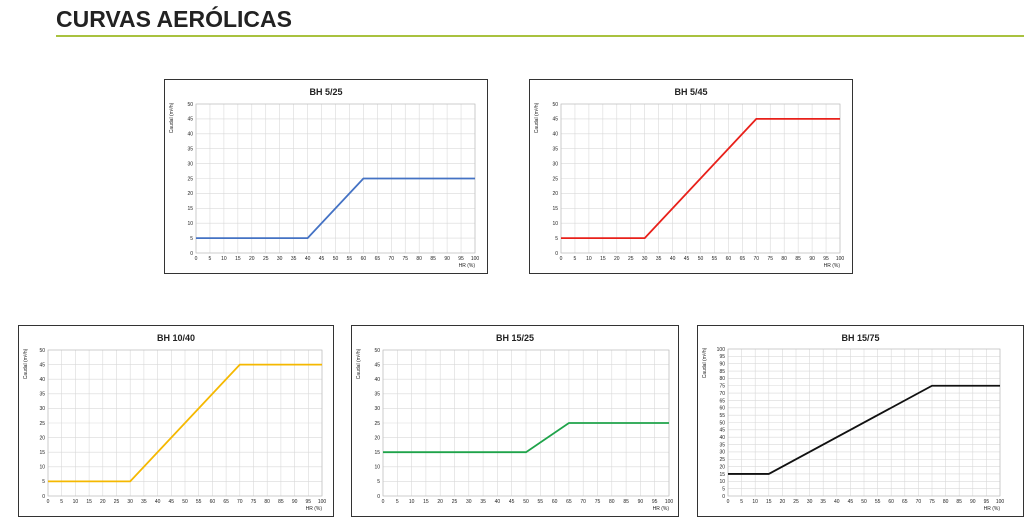 The width and height of the screenshot is (1024, 519). What do you see at coordinates (722, 365) in the screenshot?
I see `y-tick-label: 90` at bounding box center [722, 365].